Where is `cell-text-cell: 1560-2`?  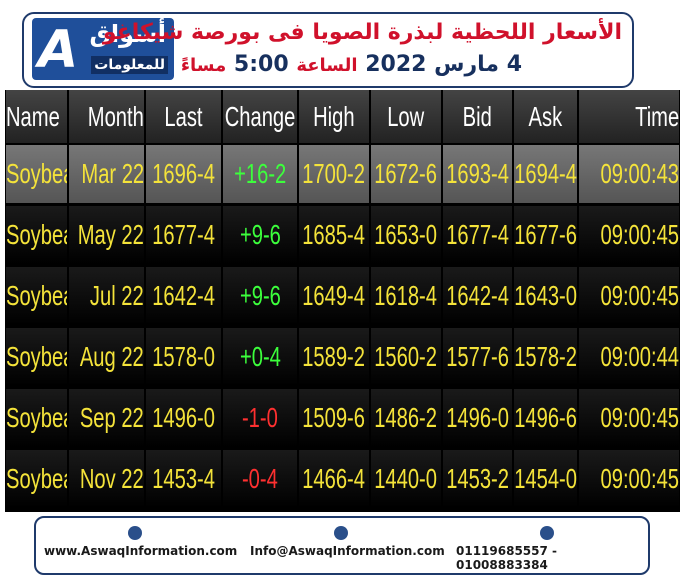 cell-text-cell: 1560-2 is located at coordinates (406, 357).